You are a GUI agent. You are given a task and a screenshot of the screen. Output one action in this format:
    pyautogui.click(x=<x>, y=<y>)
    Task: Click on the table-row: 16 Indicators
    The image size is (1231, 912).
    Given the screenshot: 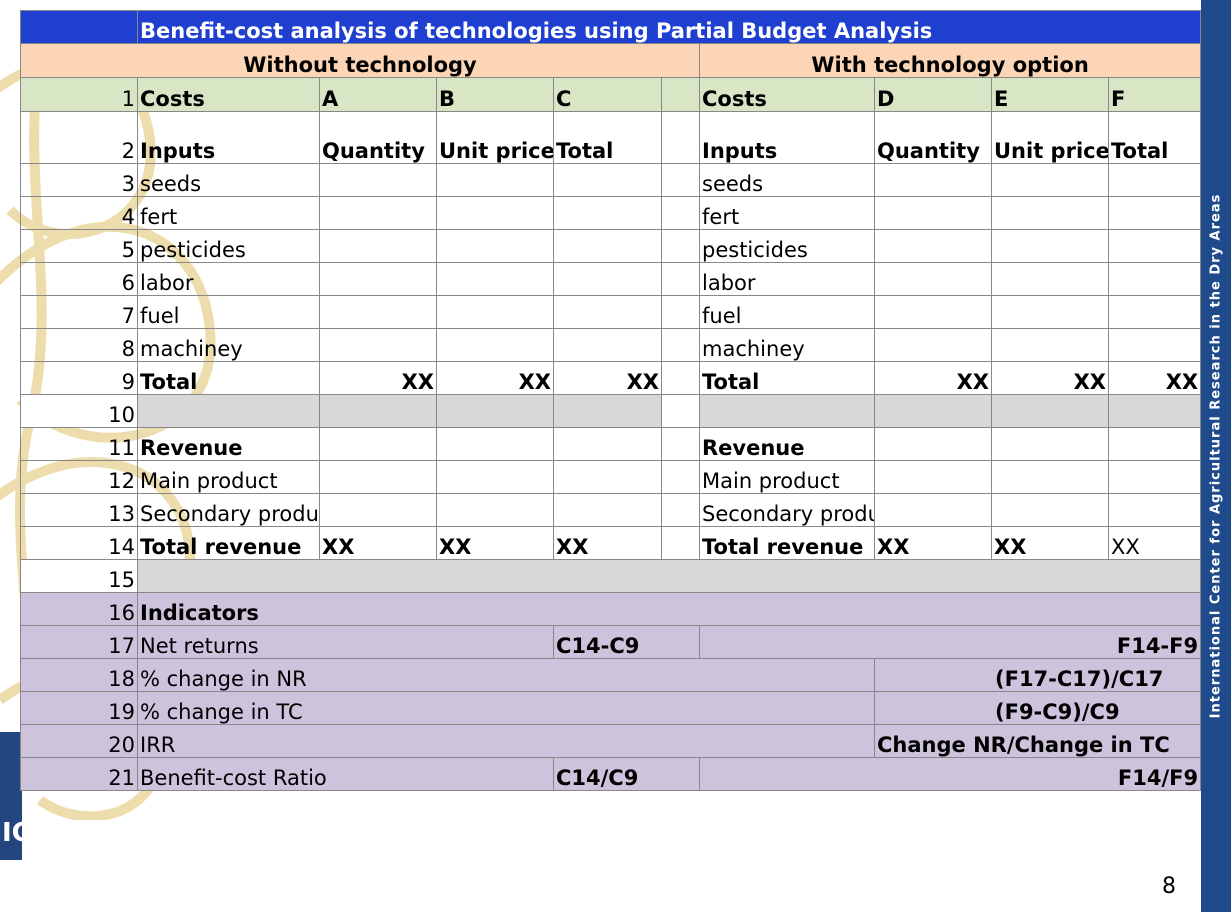 What is the action you would take?
    pyautogui.click(x=611, y=609)
    